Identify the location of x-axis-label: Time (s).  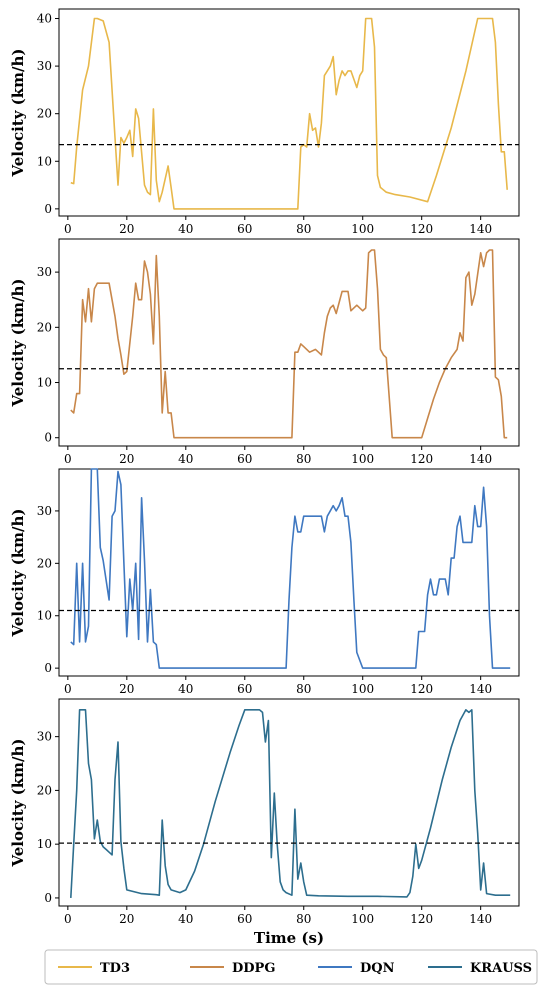
(289, 938).